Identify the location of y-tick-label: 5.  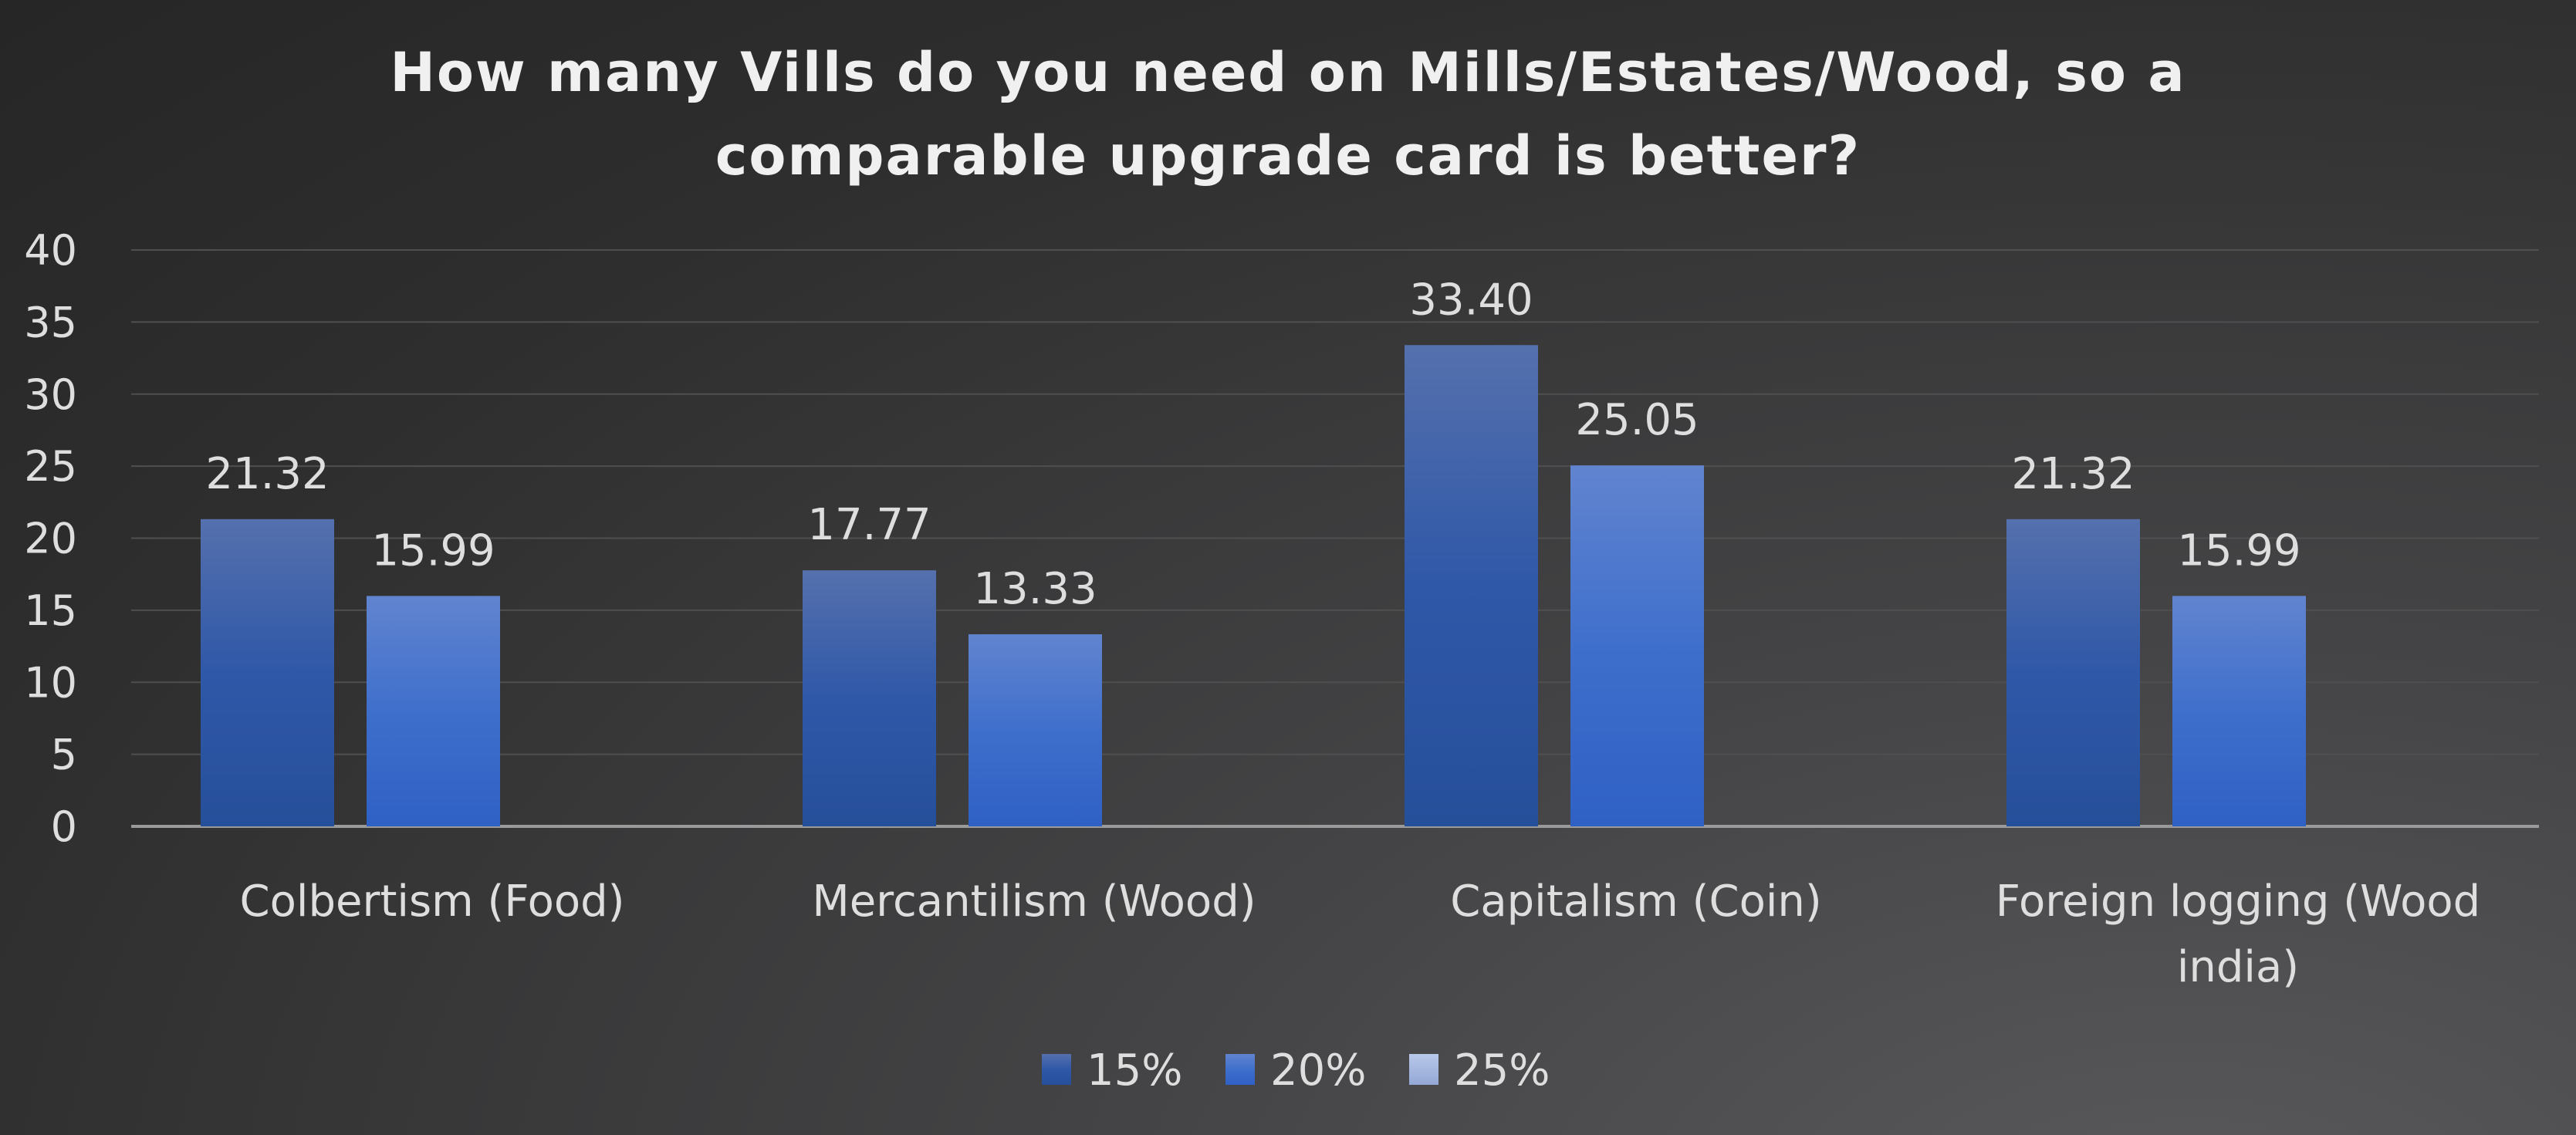
(64, 755).